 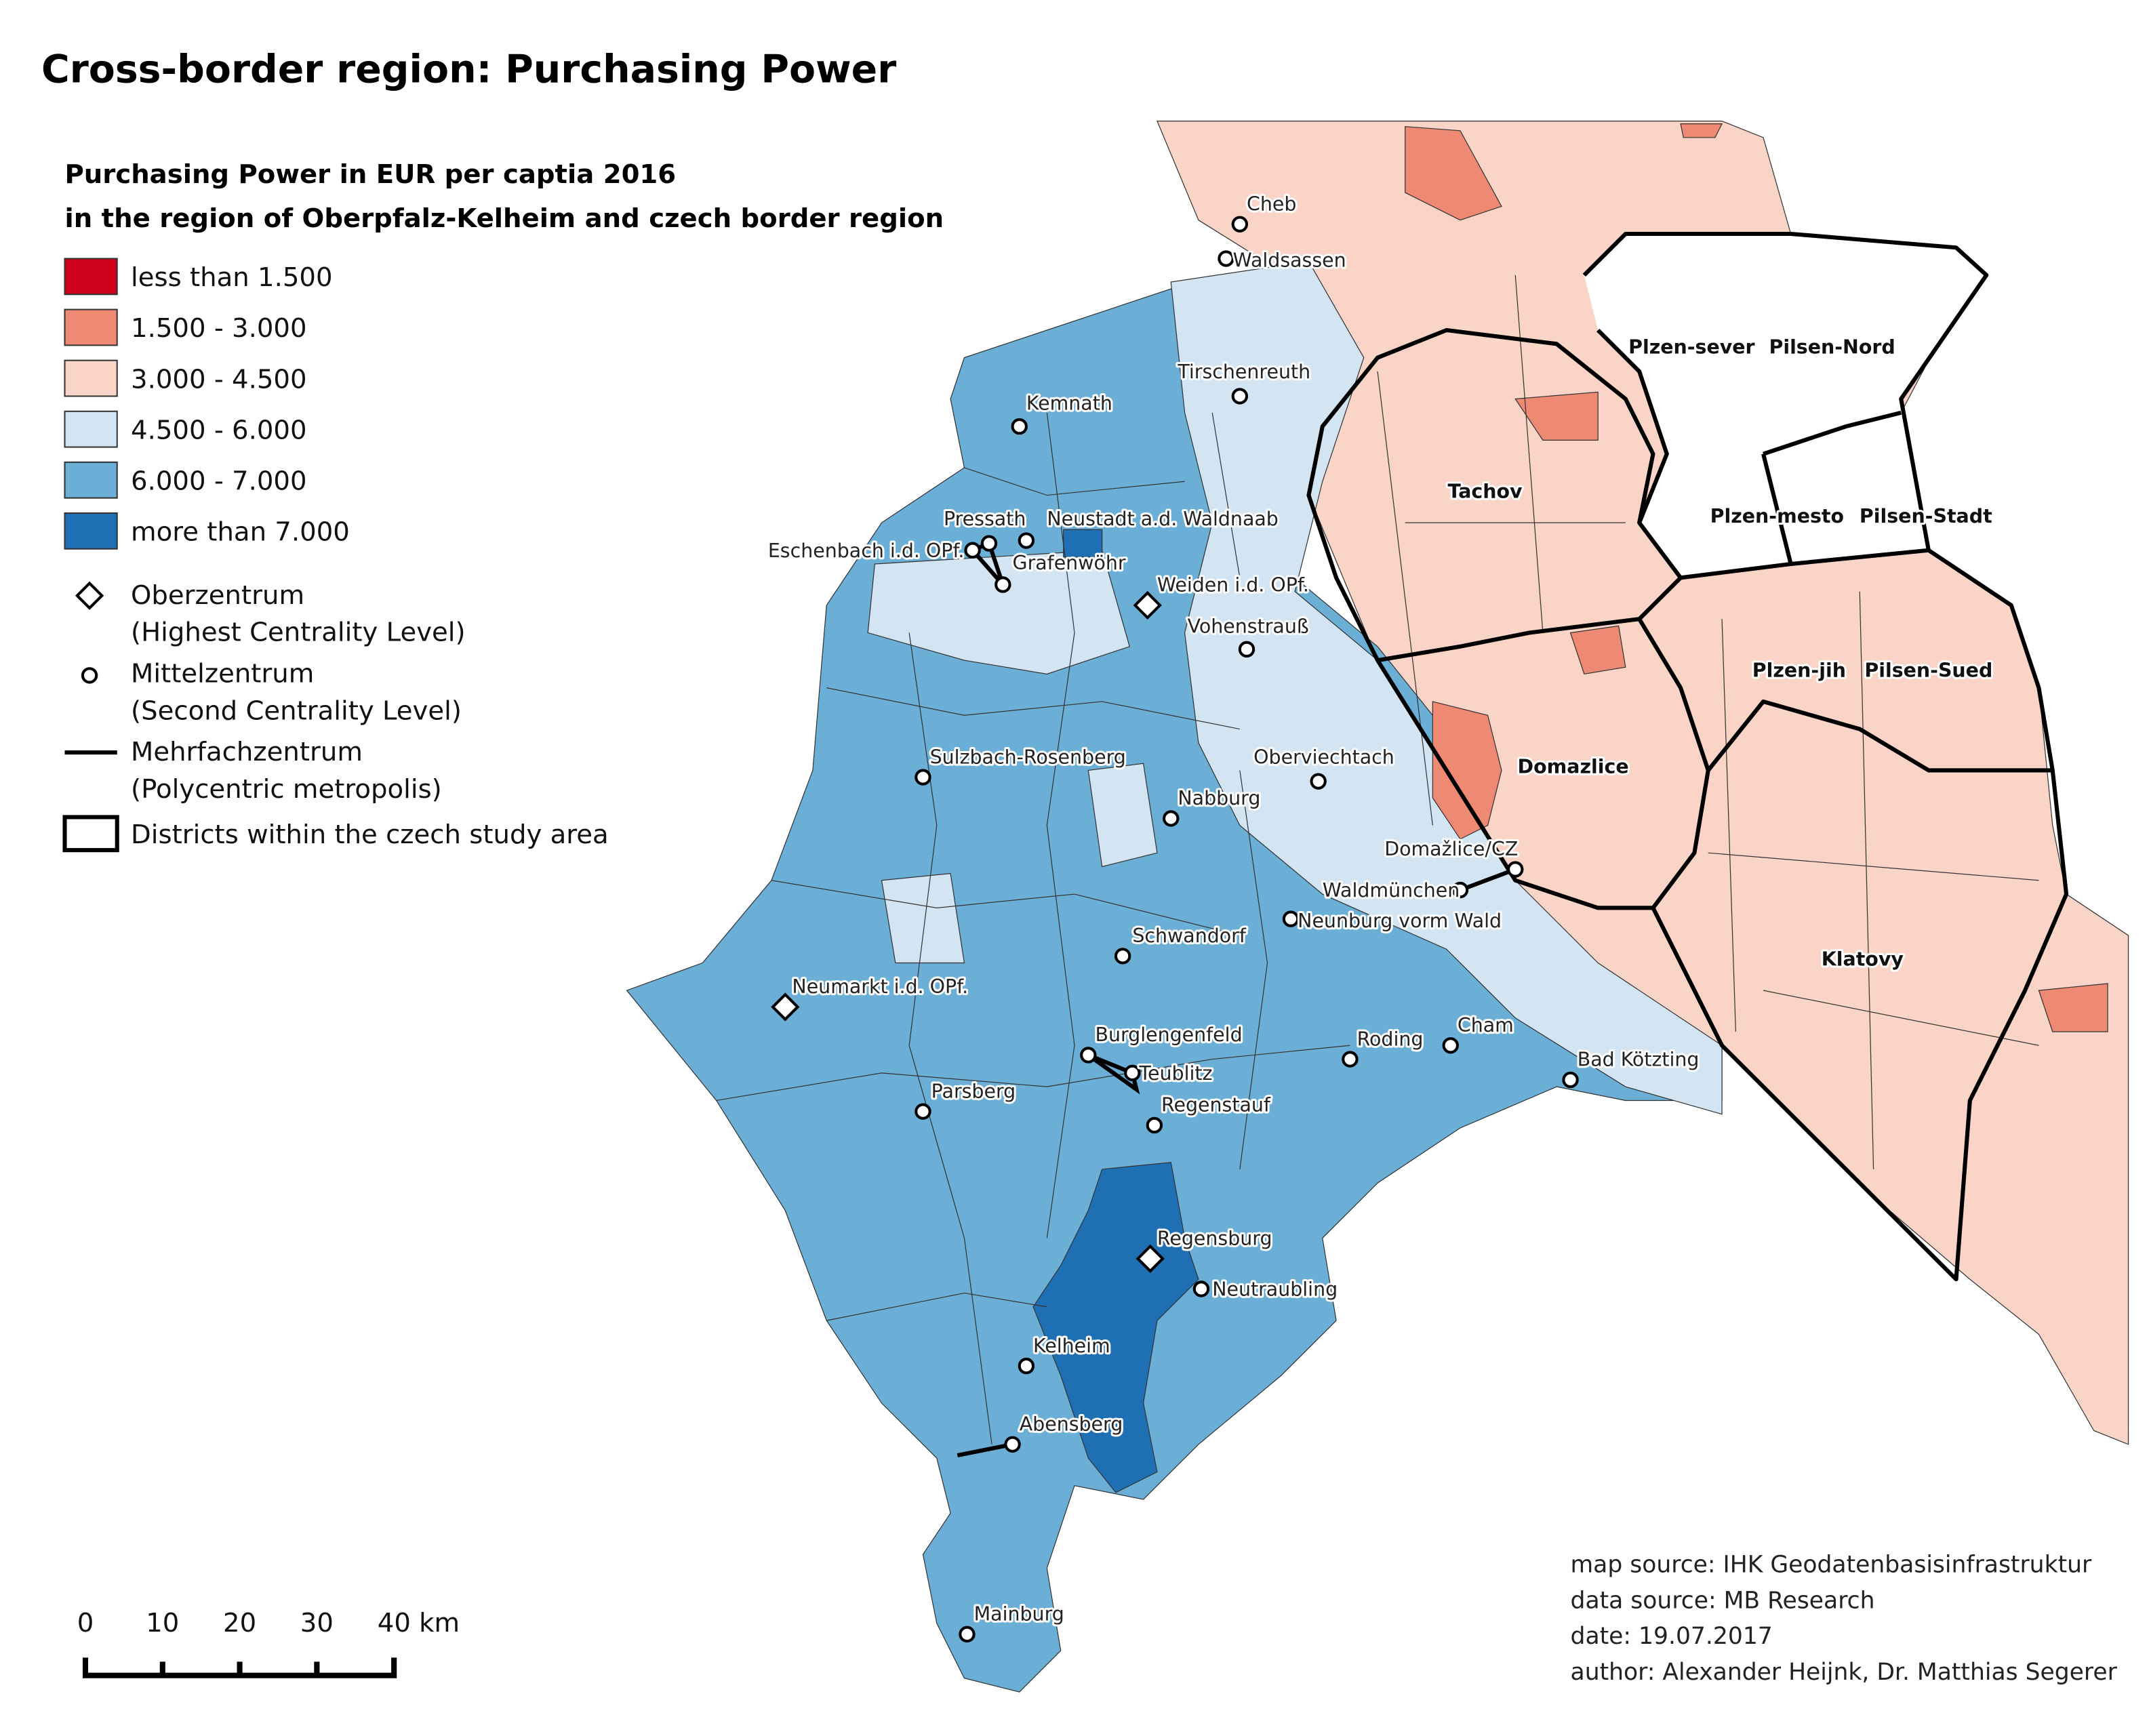 What do you see at coordinates (1028, 757) in the screenshot?
I see `city-label: Sulzbach-Rosenberg` at bounding box center [1028, 757].